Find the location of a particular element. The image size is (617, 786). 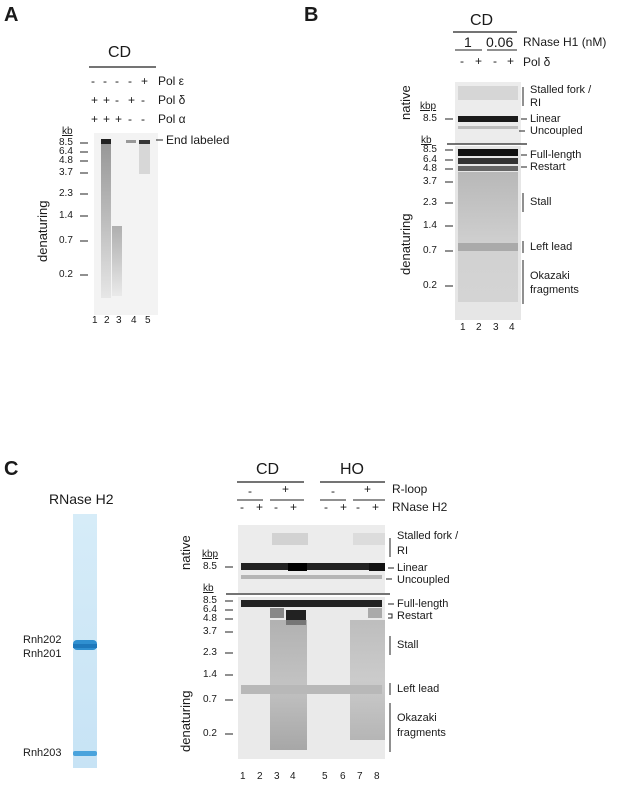

lane-number: 6 is located at coordinates (343, 776).